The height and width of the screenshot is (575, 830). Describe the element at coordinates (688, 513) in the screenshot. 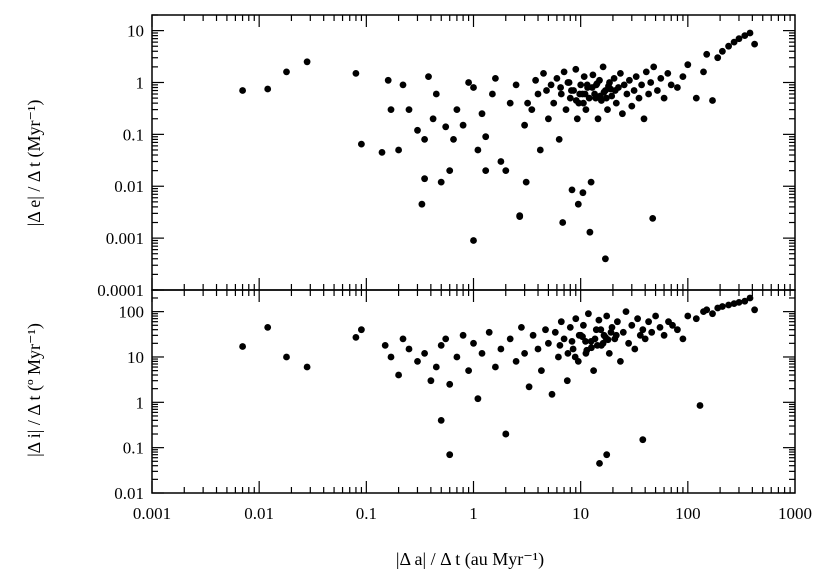

I see `x-tick-label: 100` at that location.